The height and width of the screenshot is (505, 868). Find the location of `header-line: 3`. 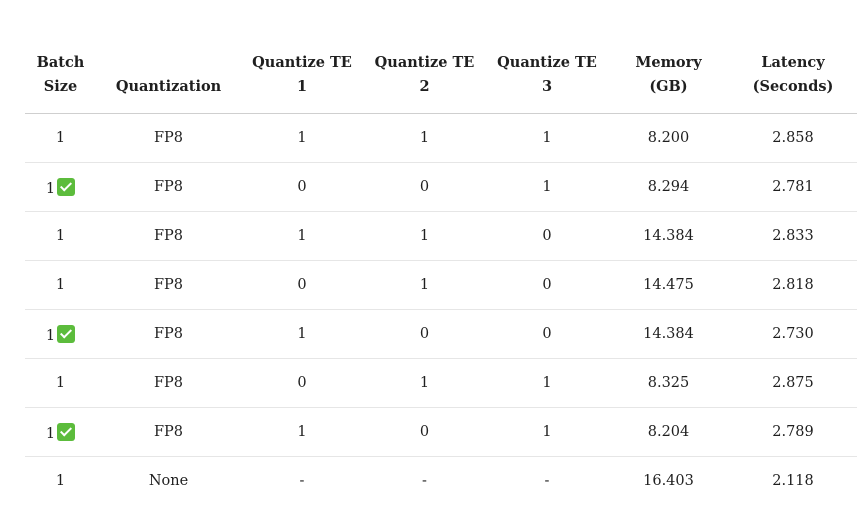

header-line: 3 is located at coordinates (547, 87).